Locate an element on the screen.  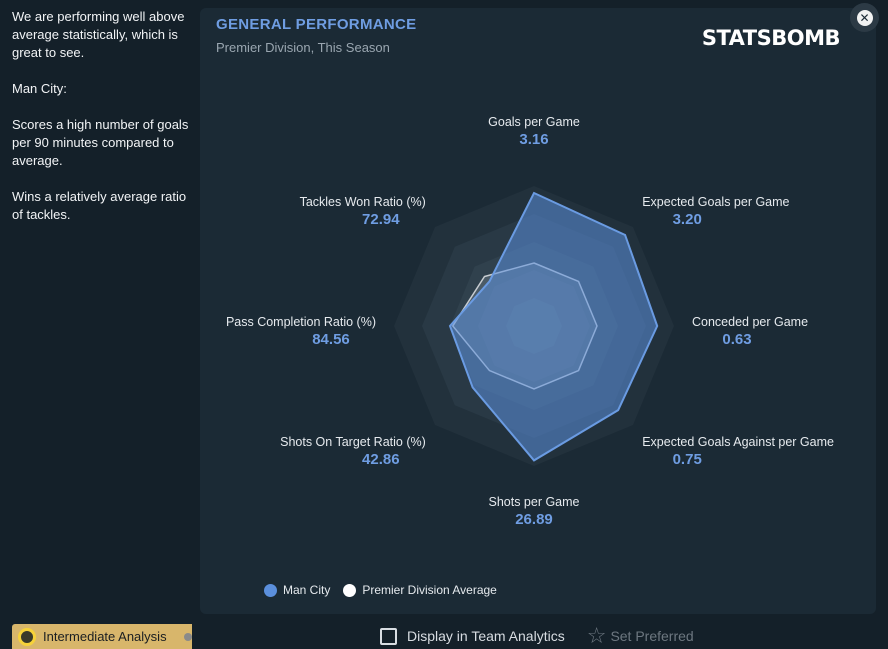
axis-value: 26.89 is located at coordinates (534, 519).